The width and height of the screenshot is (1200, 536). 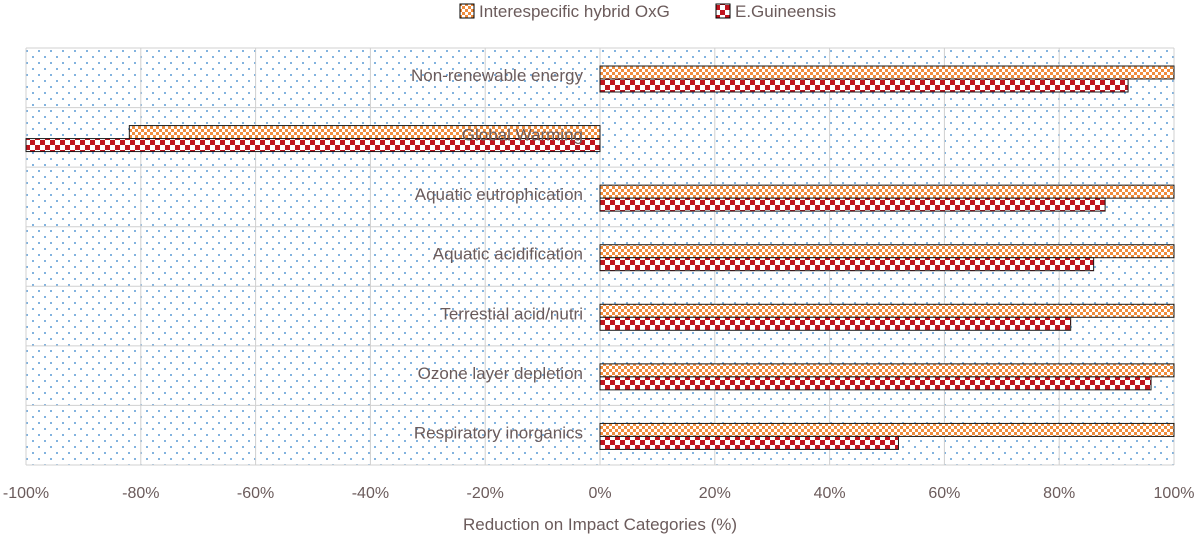 What do you see at coordinates (485, 493) in the screenshot?
I see `x-tick-label: -20%` at bounding box center [485, 493].